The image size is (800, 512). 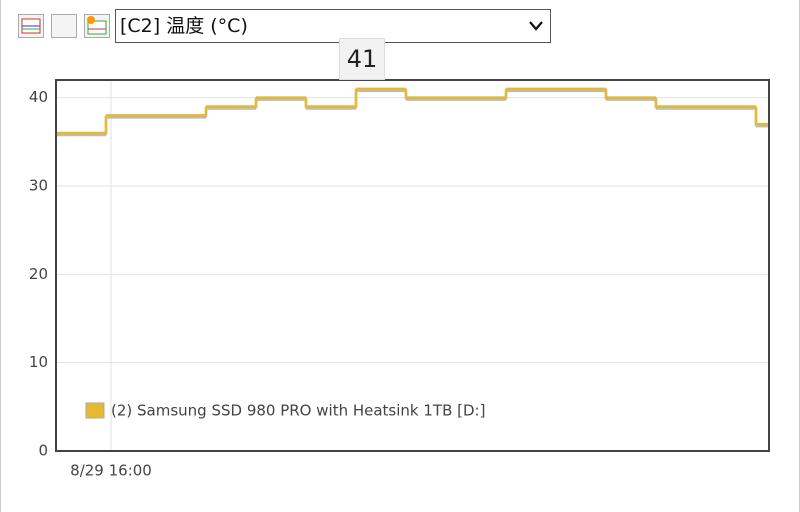 What do you see at coordinates (31, 26) in the screenshot?
I see `graph-icon` at bounding box center [31, 26].